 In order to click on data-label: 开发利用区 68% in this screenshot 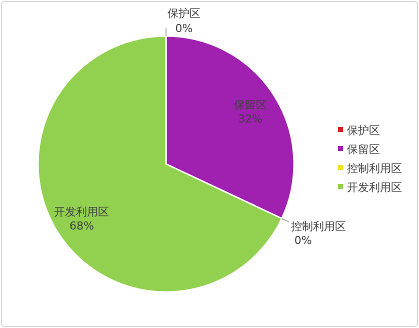, I will do `click(82, 219)`.